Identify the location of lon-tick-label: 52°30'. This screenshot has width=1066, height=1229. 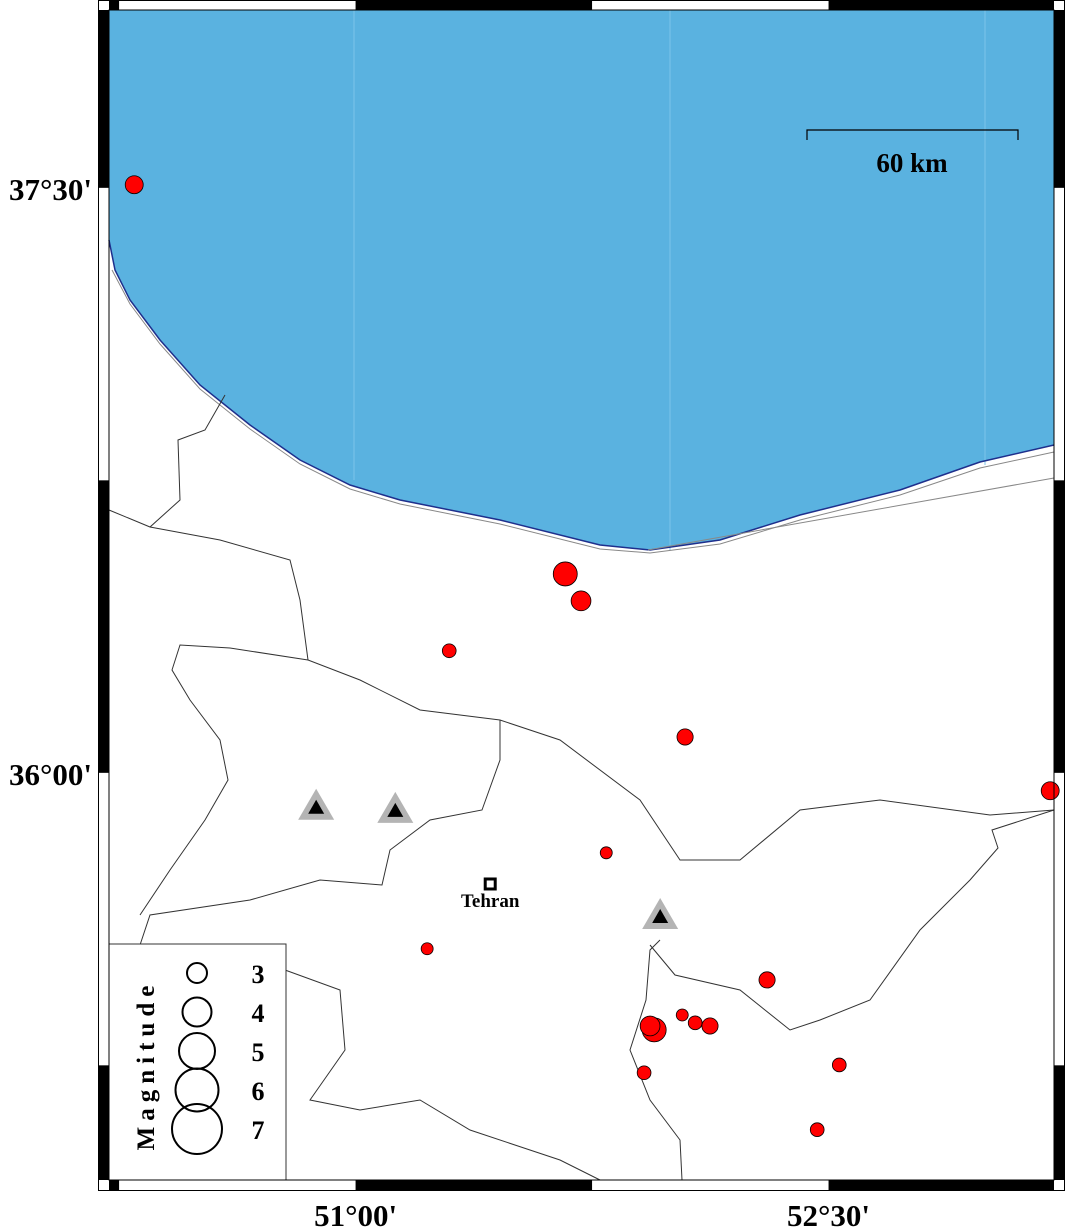
(828, 1213).